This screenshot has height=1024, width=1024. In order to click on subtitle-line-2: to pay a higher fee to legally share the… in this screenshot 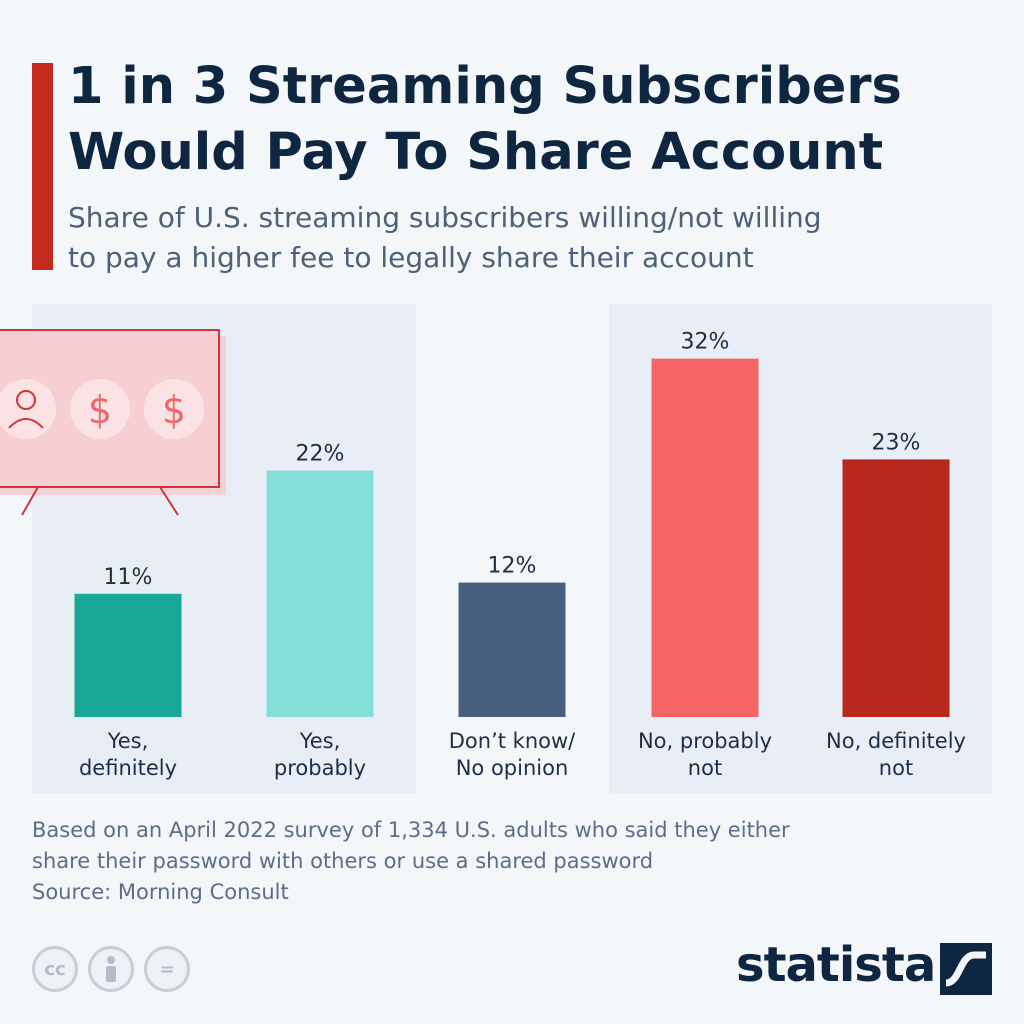, I will do `click(411, 257)`.